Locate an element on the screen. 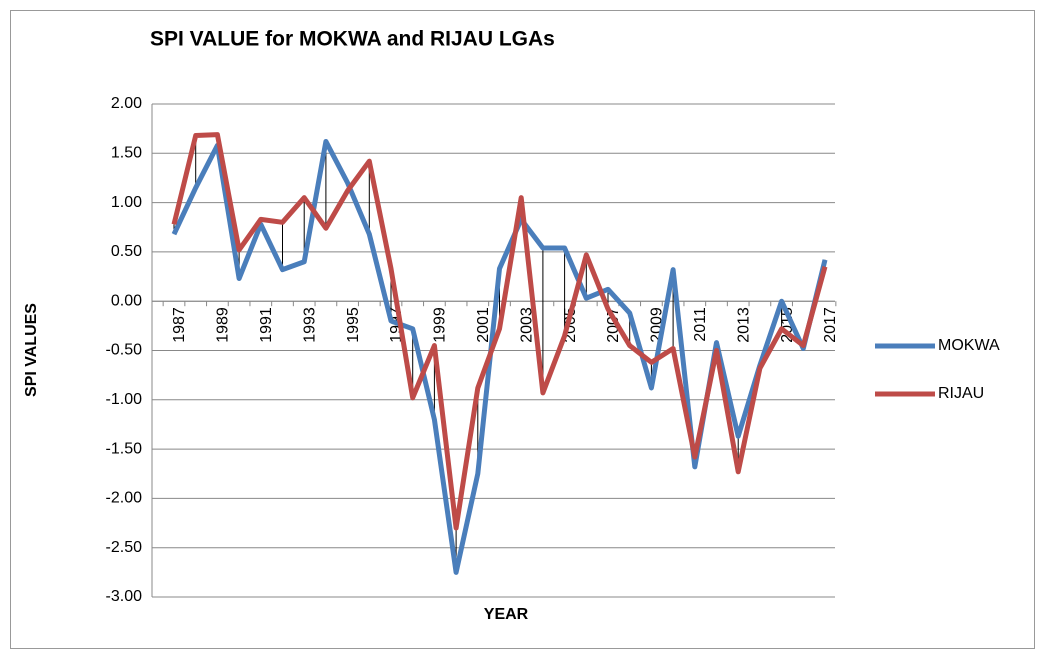 This screenshot has width=1042, height=655. y-tick-label: -3.00 is located at coordinates (124, 596).